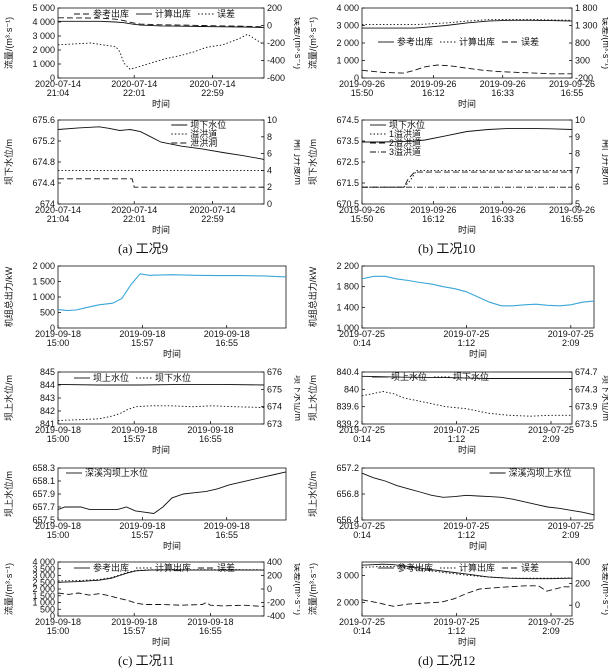 This screenshot has height=670, width=608. I want to click on y-tick-label: 657.2, so click(347, 468).